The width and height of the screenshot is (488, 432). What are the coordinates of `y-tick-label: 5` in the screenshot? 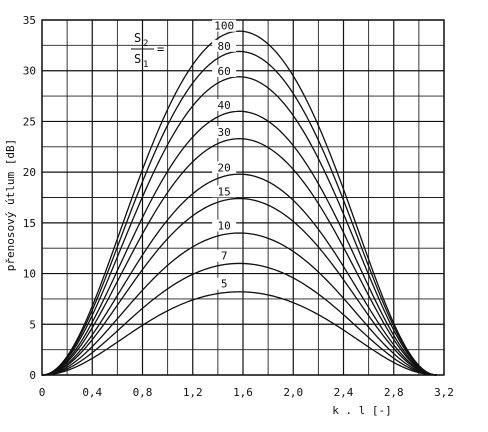 It's located at (32, 324).